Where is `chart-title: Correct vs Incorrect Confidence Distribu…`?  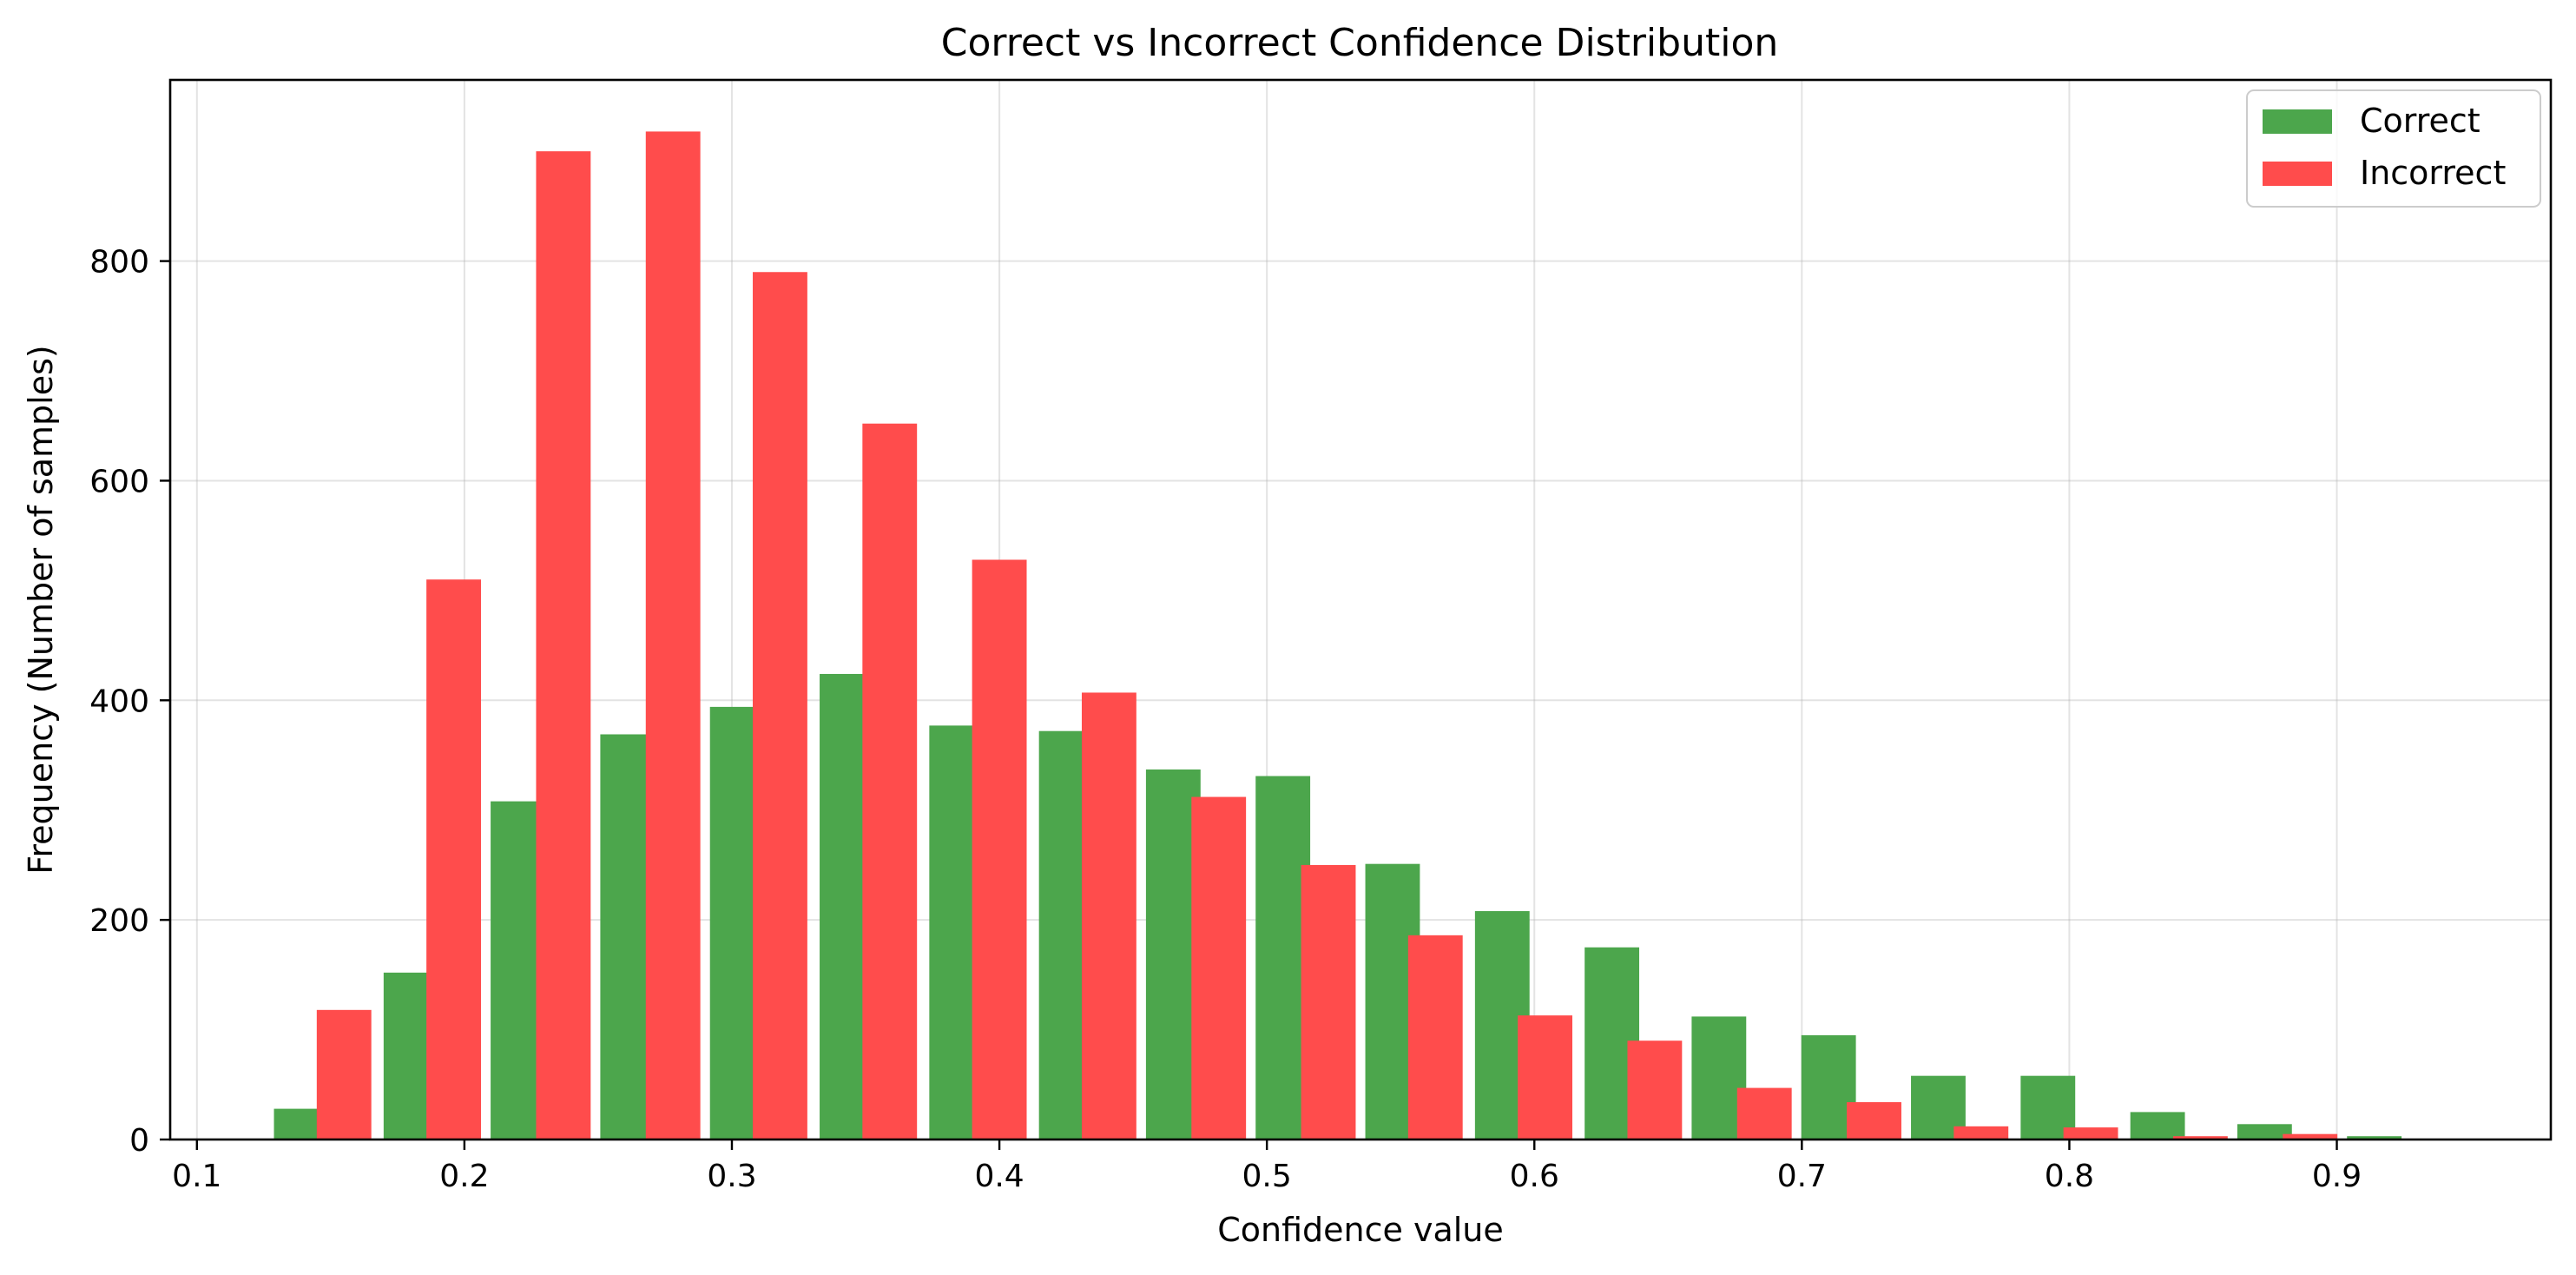 chart-title: Correct vs Incorrect Confidence Distribu… is located at coordinates (1360, 43).